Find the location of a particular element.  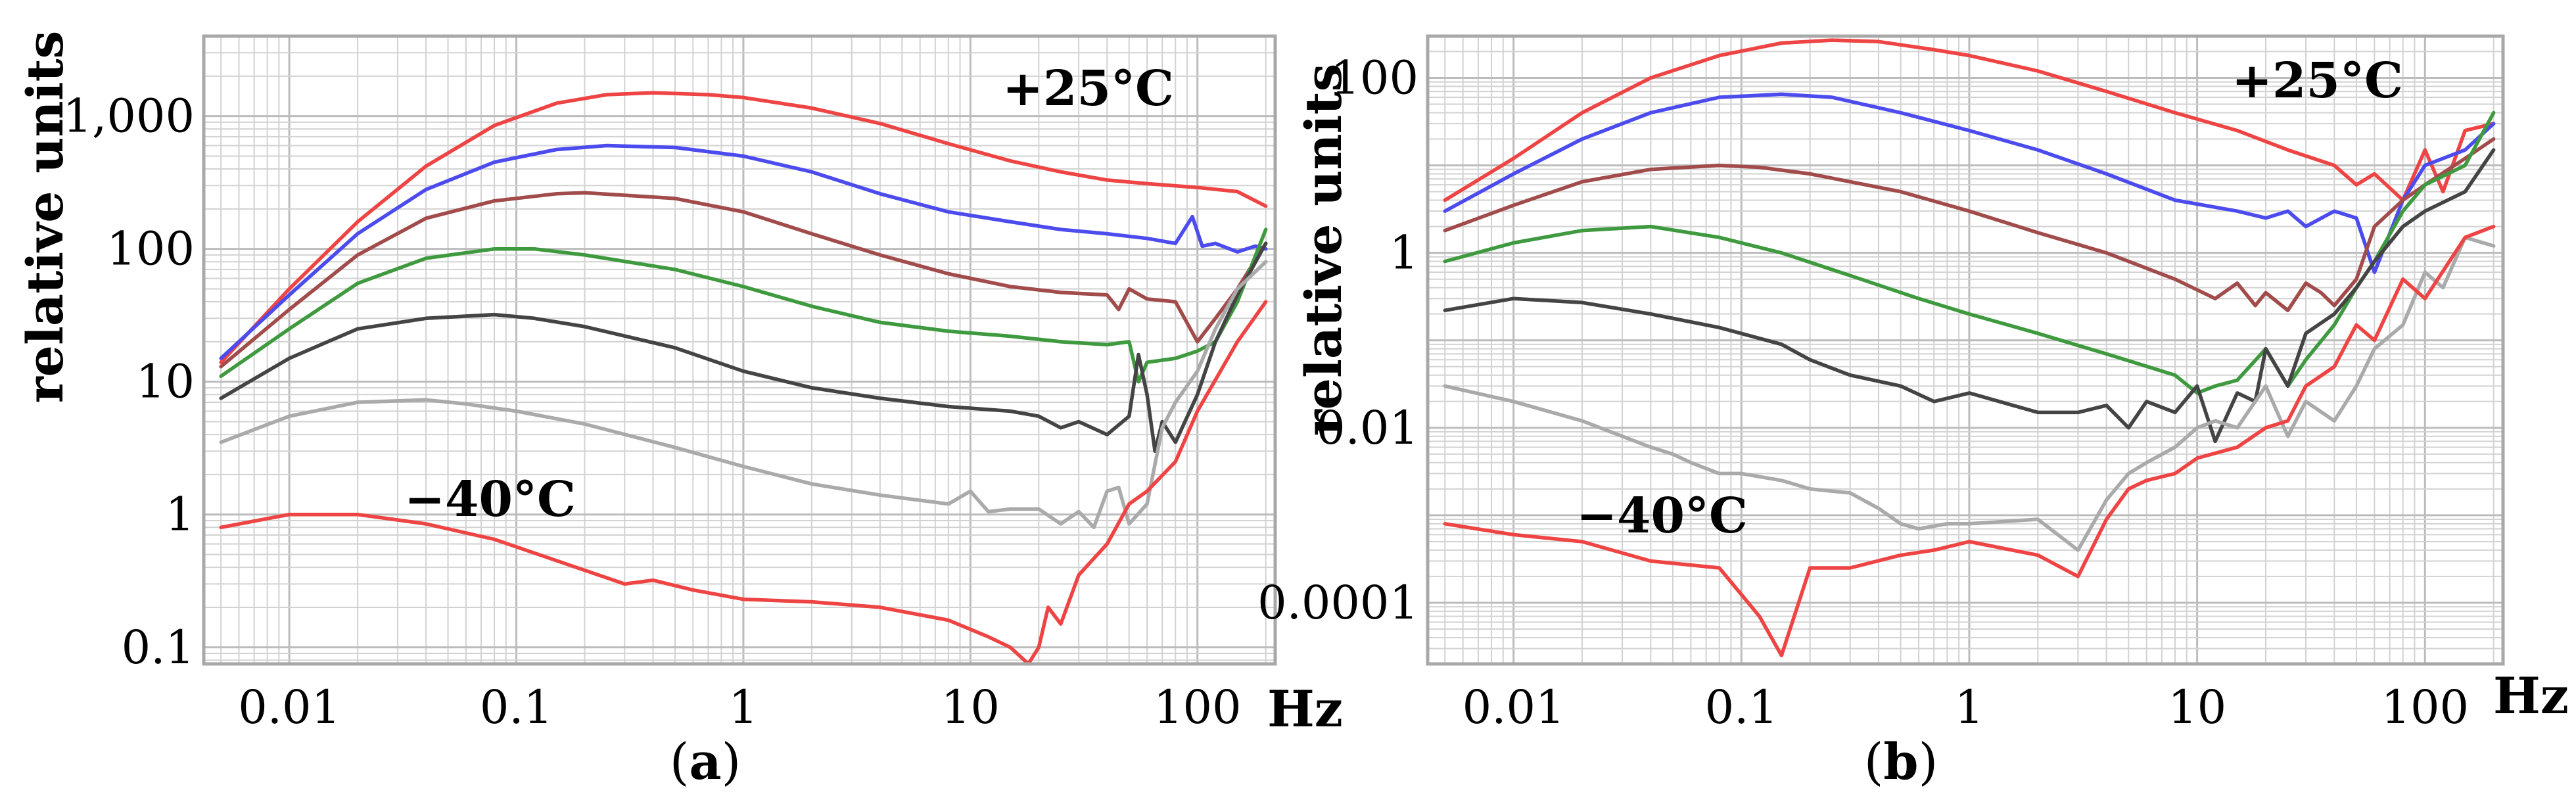

panel-a-y-tick-label: 1 is located at coordinates (180, 515).